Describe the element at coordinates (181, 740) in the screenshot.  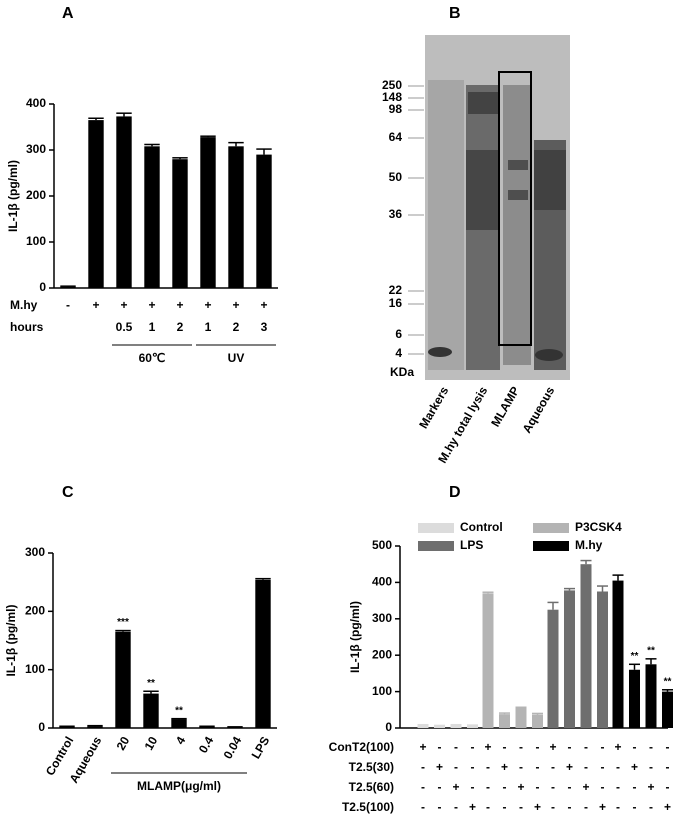
I see `x-tick-label: 4` at that location.